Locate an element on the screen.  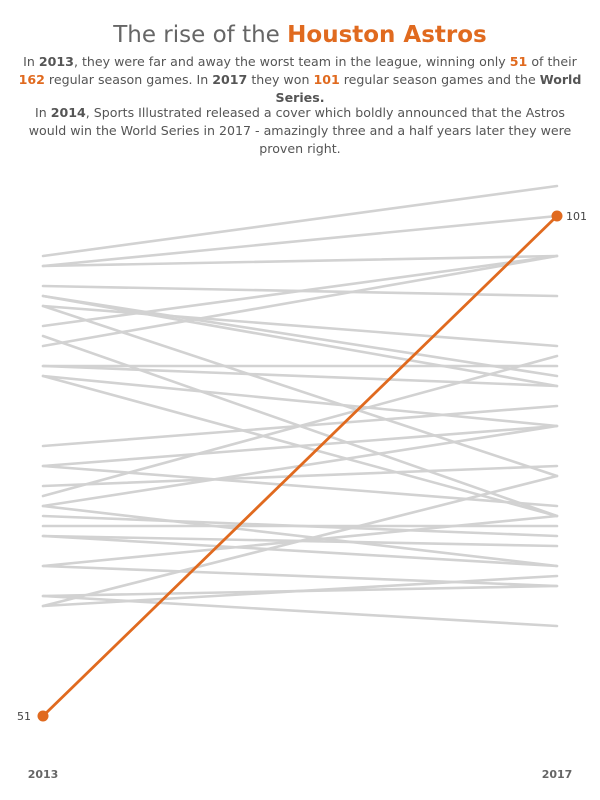
intro-year-2017: 2017 is located at coordinates (230, 79).